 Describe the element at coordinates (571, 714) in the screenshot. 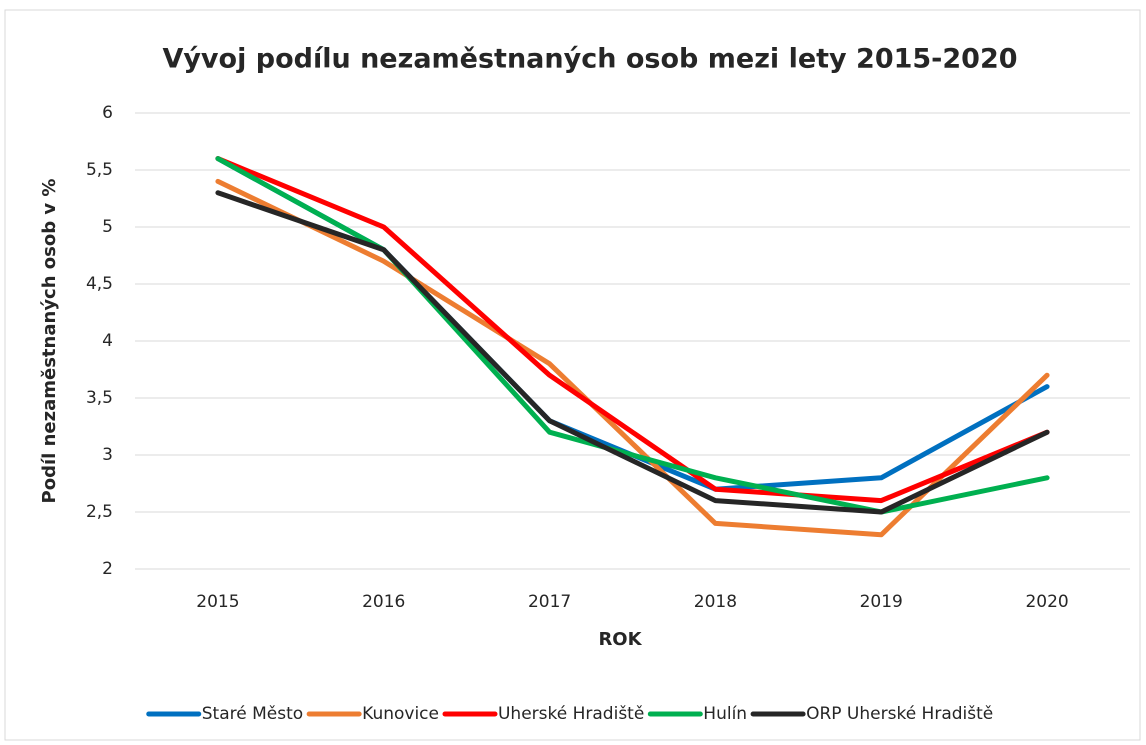

I see `legend-label: Uherské Hradiště` at that location.